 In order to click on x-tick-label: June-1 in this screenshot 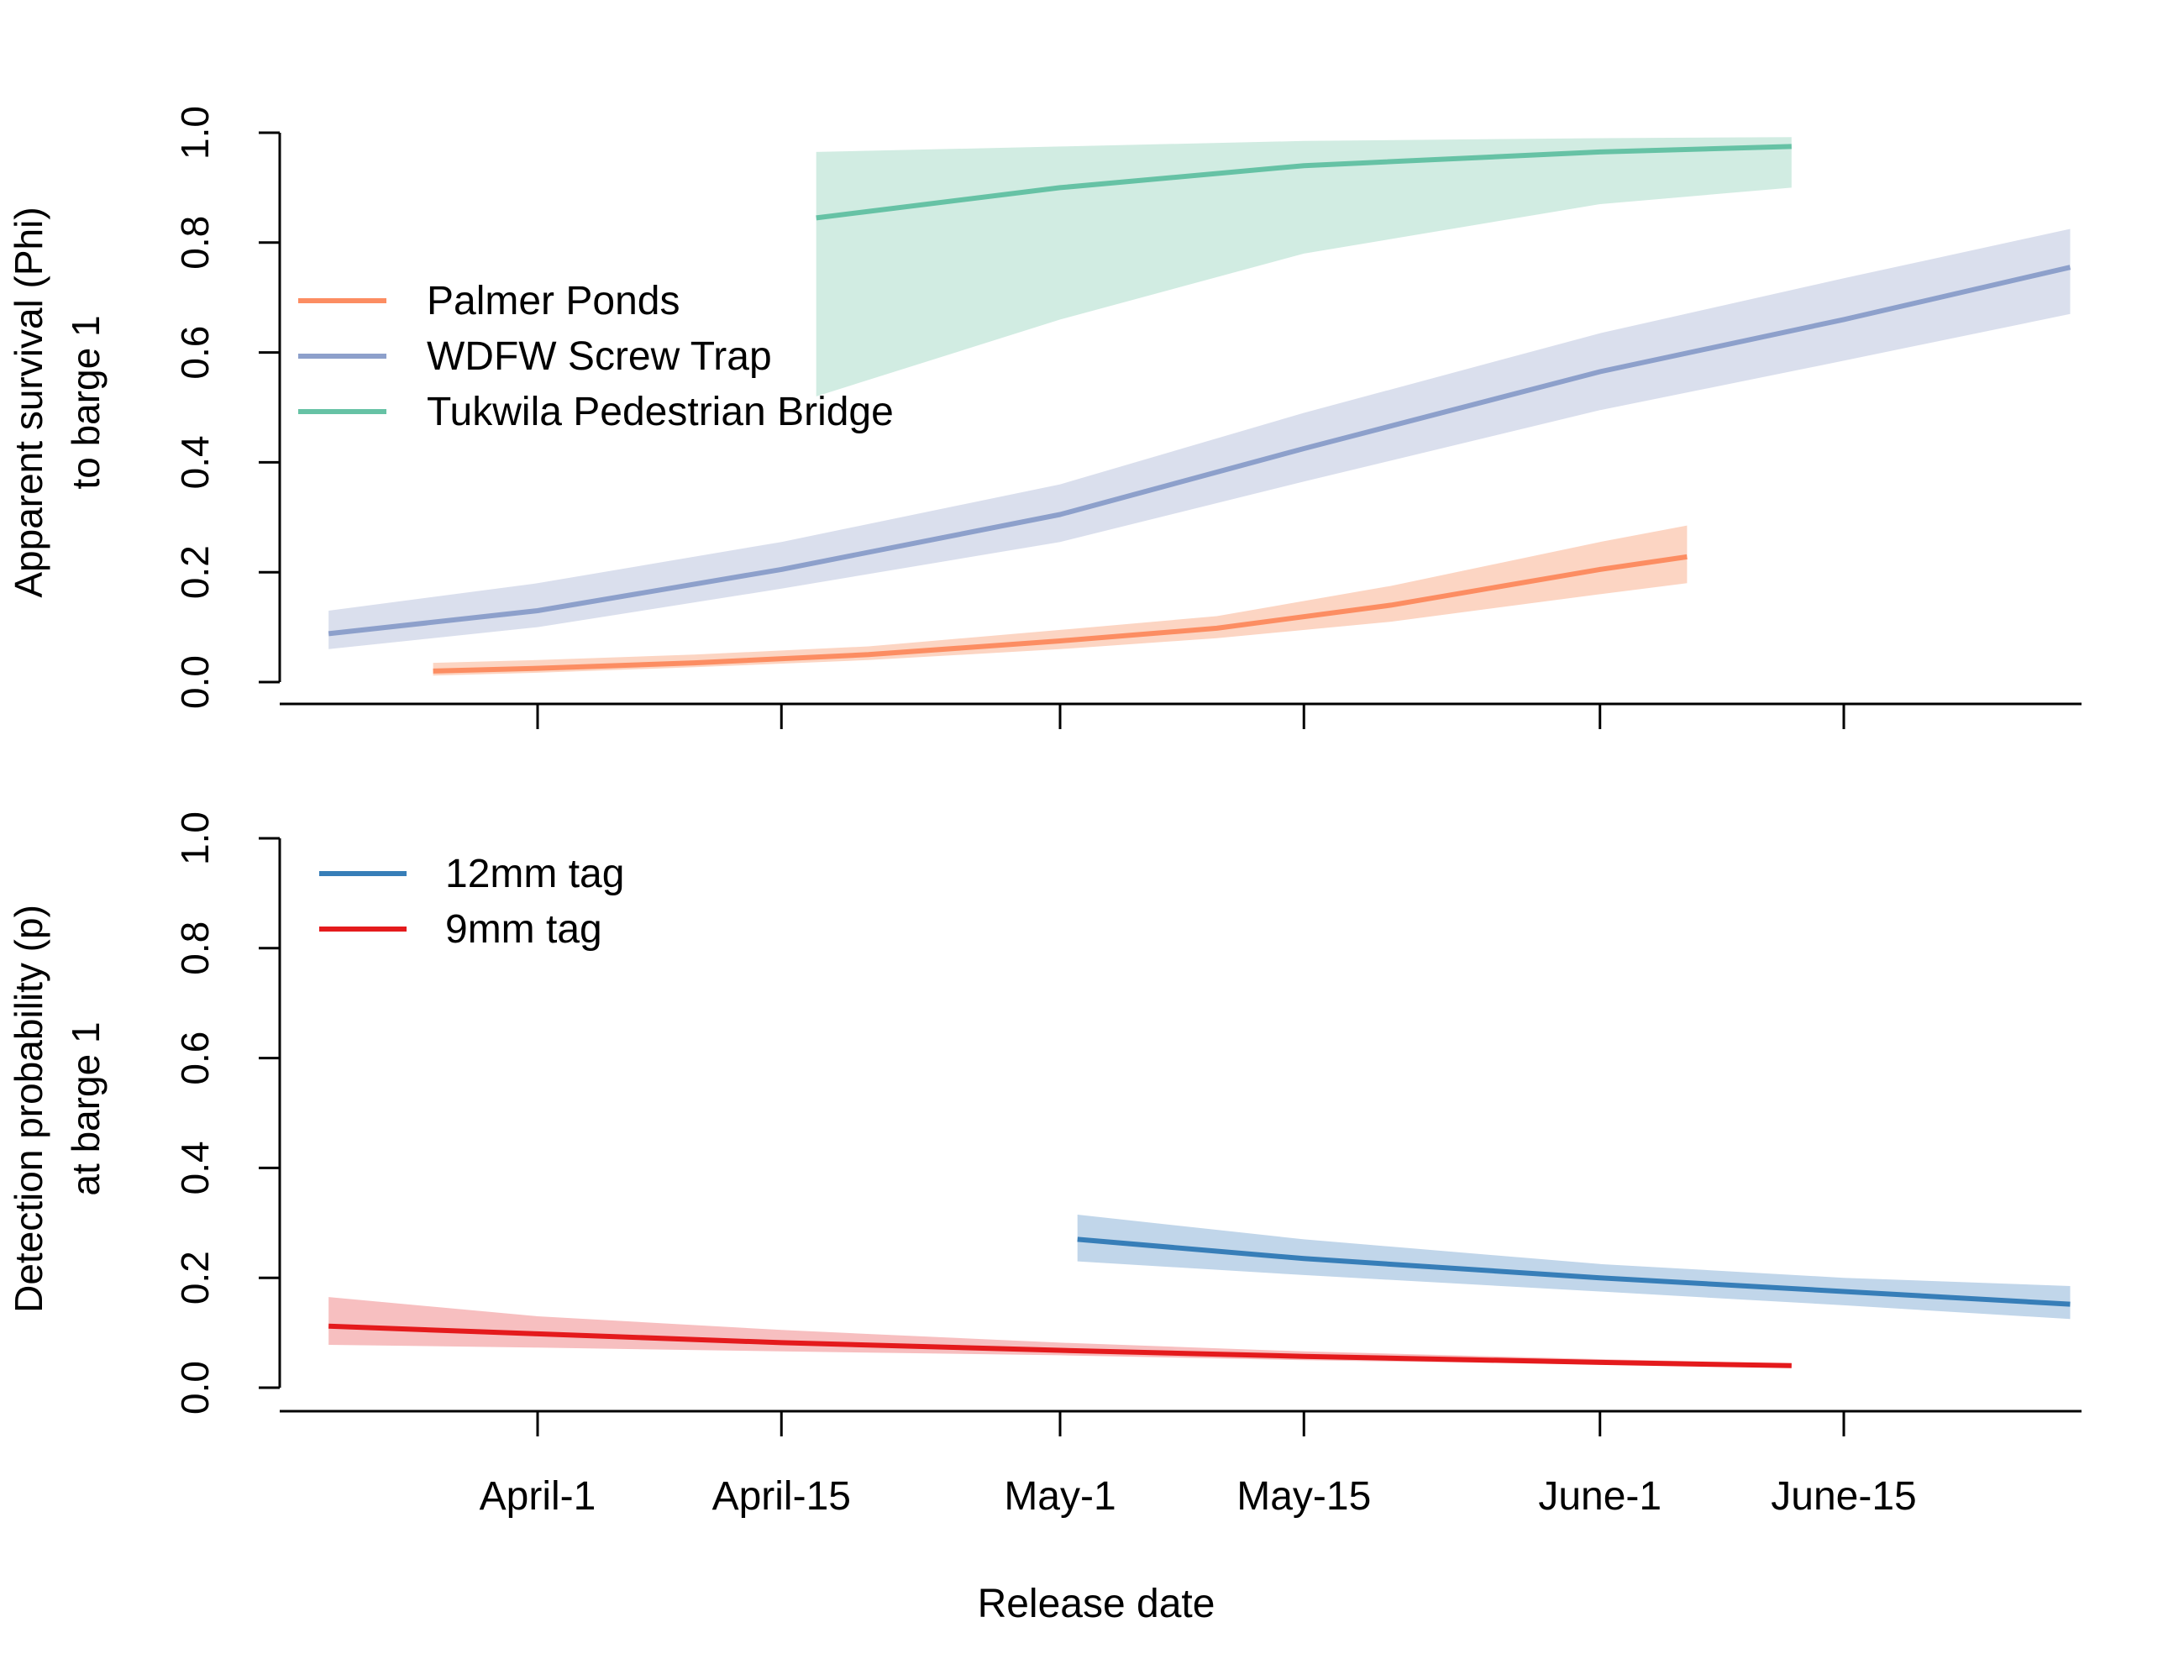, I will do `click(1600, 1496)`.